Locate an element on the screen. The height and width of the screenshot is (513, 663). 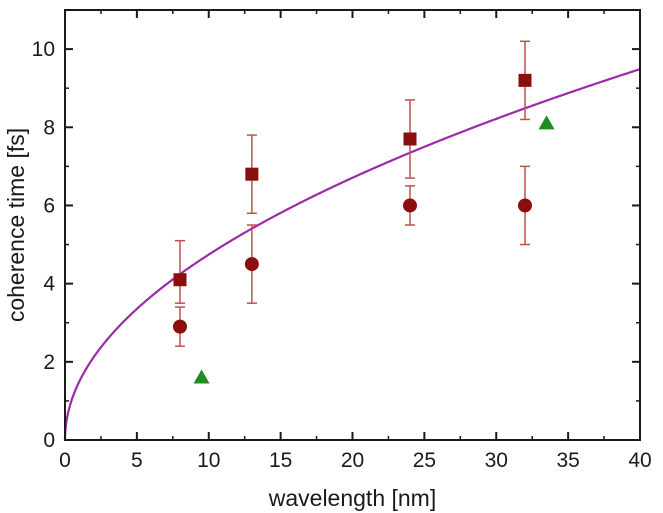
x-tick-label: 10 is located at coordinates (208, 460).